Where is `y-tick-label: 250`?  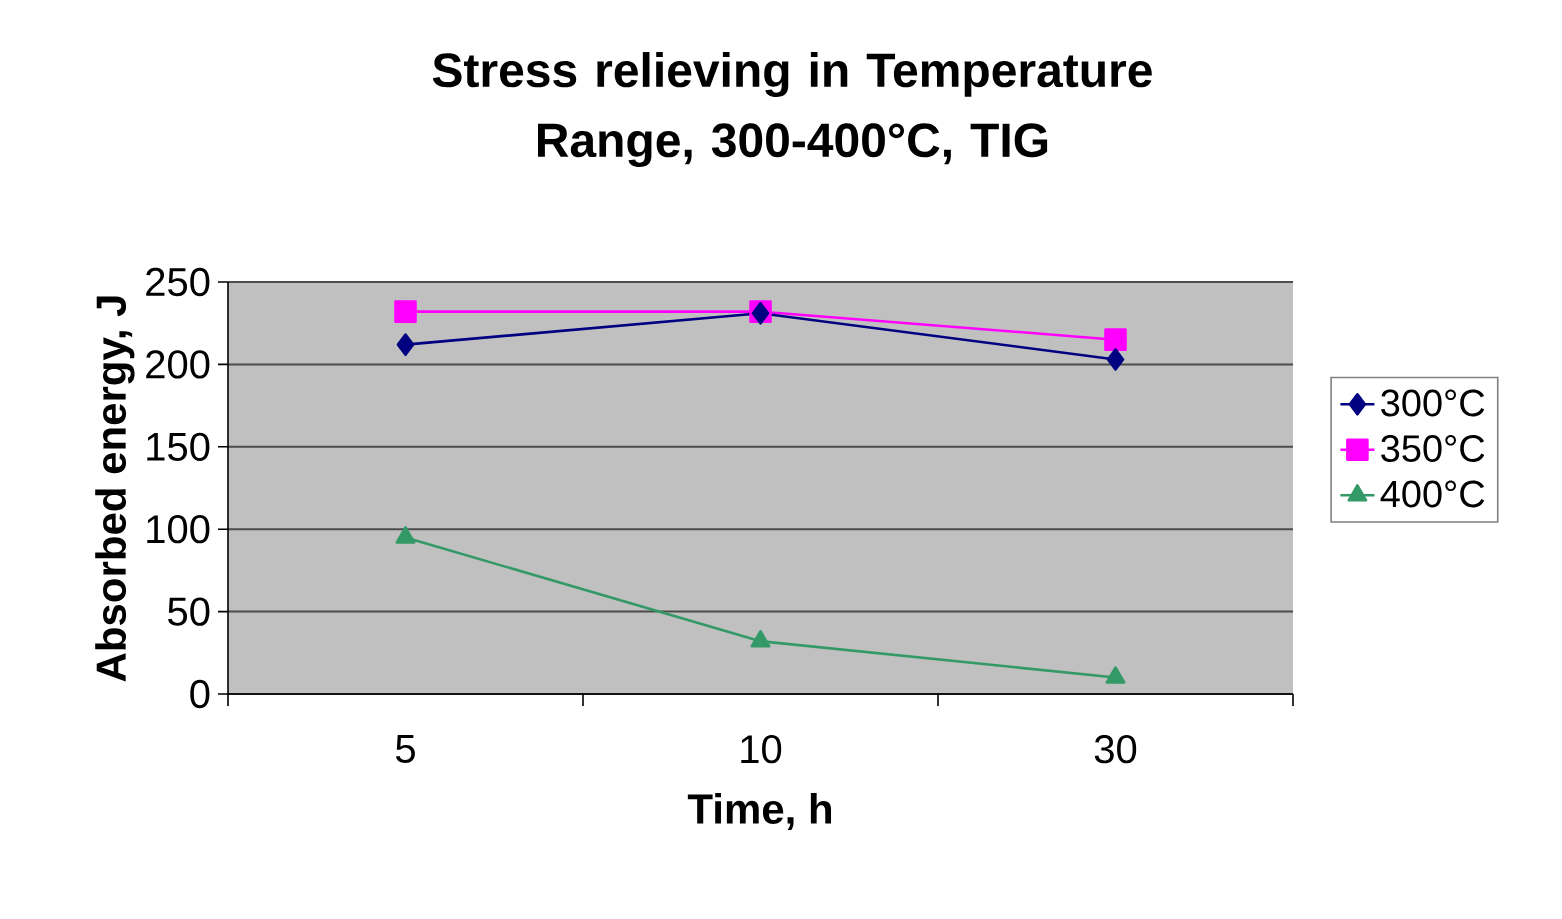
y-tick-label: 250 is located at coordinates (178, 282).